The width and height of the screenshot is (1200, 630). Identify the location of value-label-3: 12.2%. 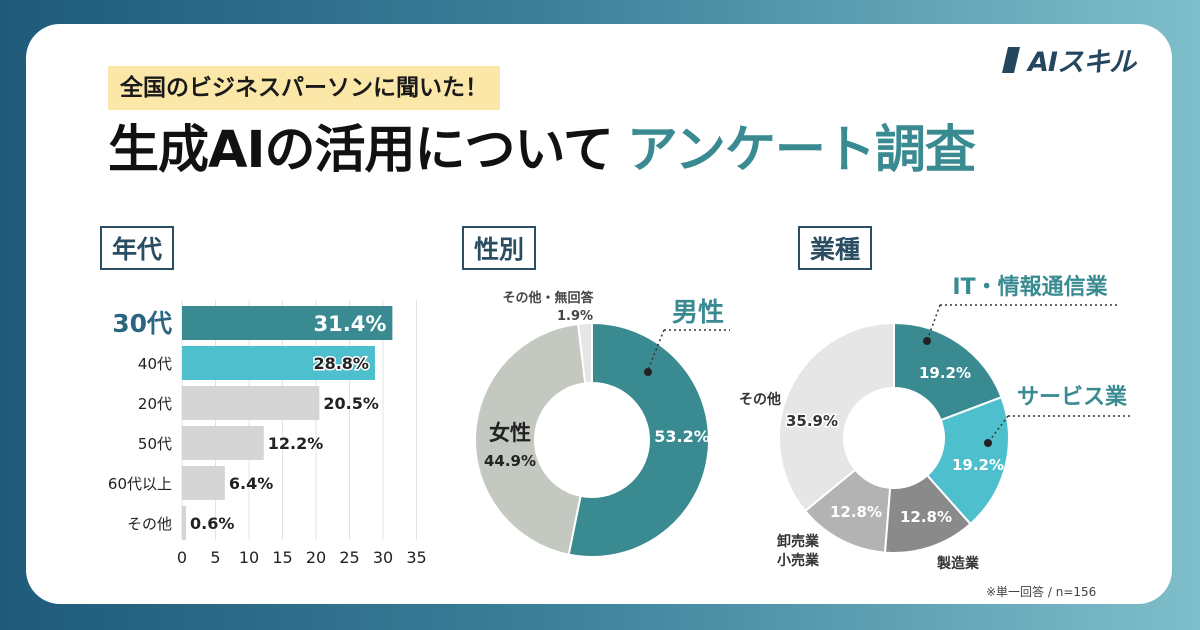
(296, 443).